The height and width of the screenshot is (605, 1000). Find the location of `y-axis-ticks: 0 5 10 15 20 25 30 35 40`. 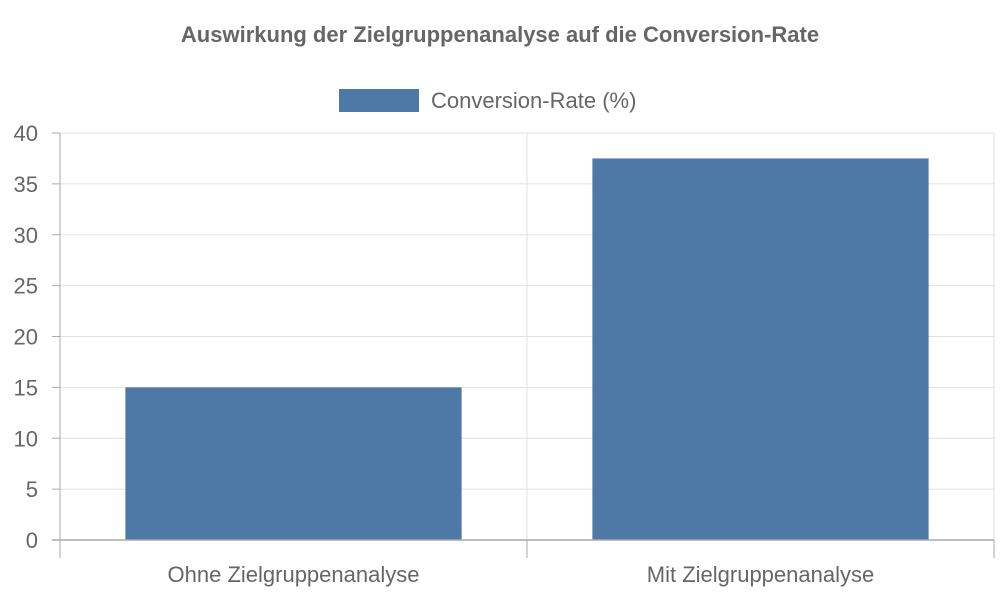

y-axis-ticks: 0 5 10 15 20 25 30 35 40 is located at coordinates (37, 337).